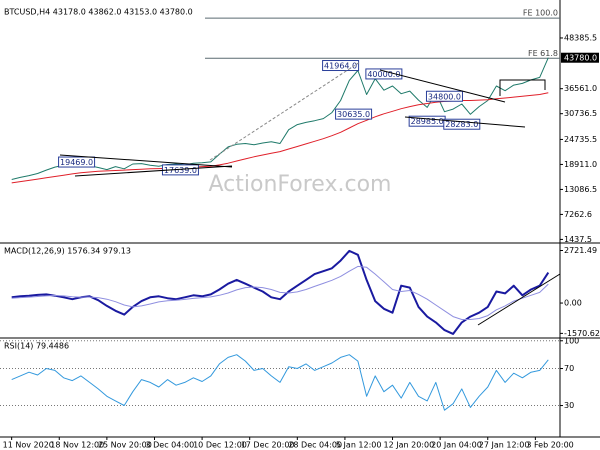 The height and width of the screenshot is (450, 600). Describe the element at coordinates (580, 164) in the screenshot. I see `y-tick-label: 18911.0` at that location.